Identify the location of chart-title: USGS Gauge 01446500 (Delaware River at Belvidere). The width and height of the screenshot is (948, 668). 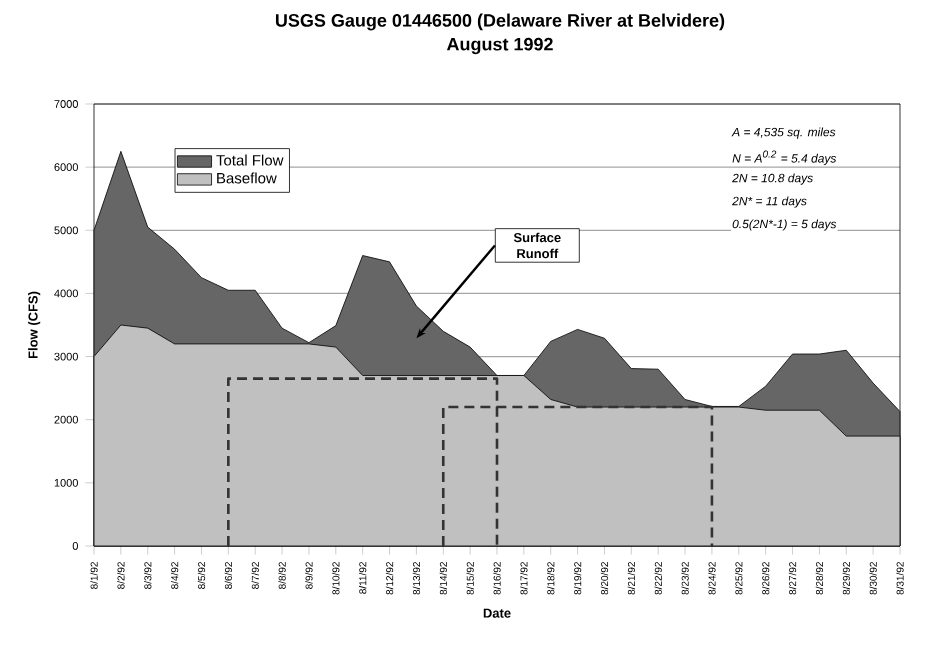
(500, 22).